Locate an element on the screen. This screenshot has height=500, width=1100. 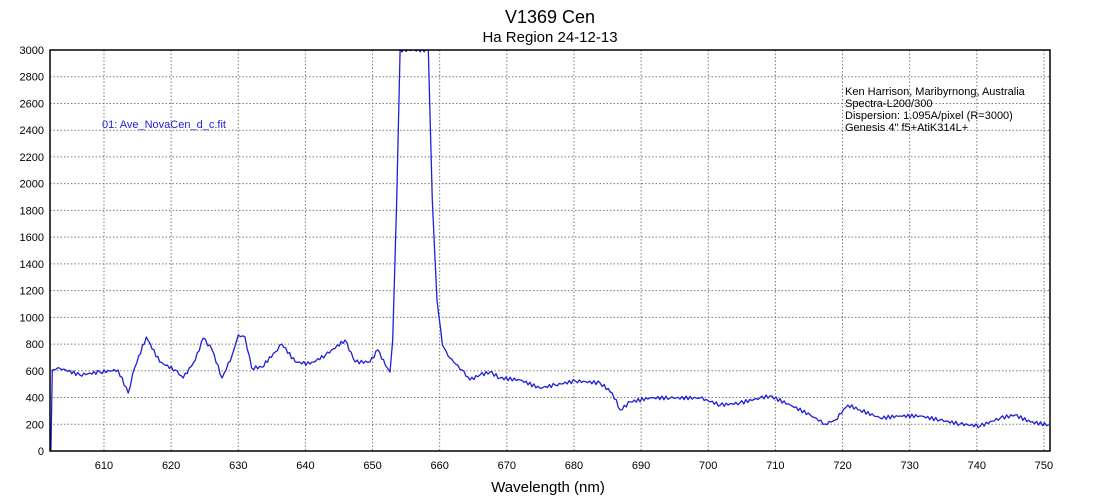
x-tick-label: 620 is located at coordinates (171, 466).